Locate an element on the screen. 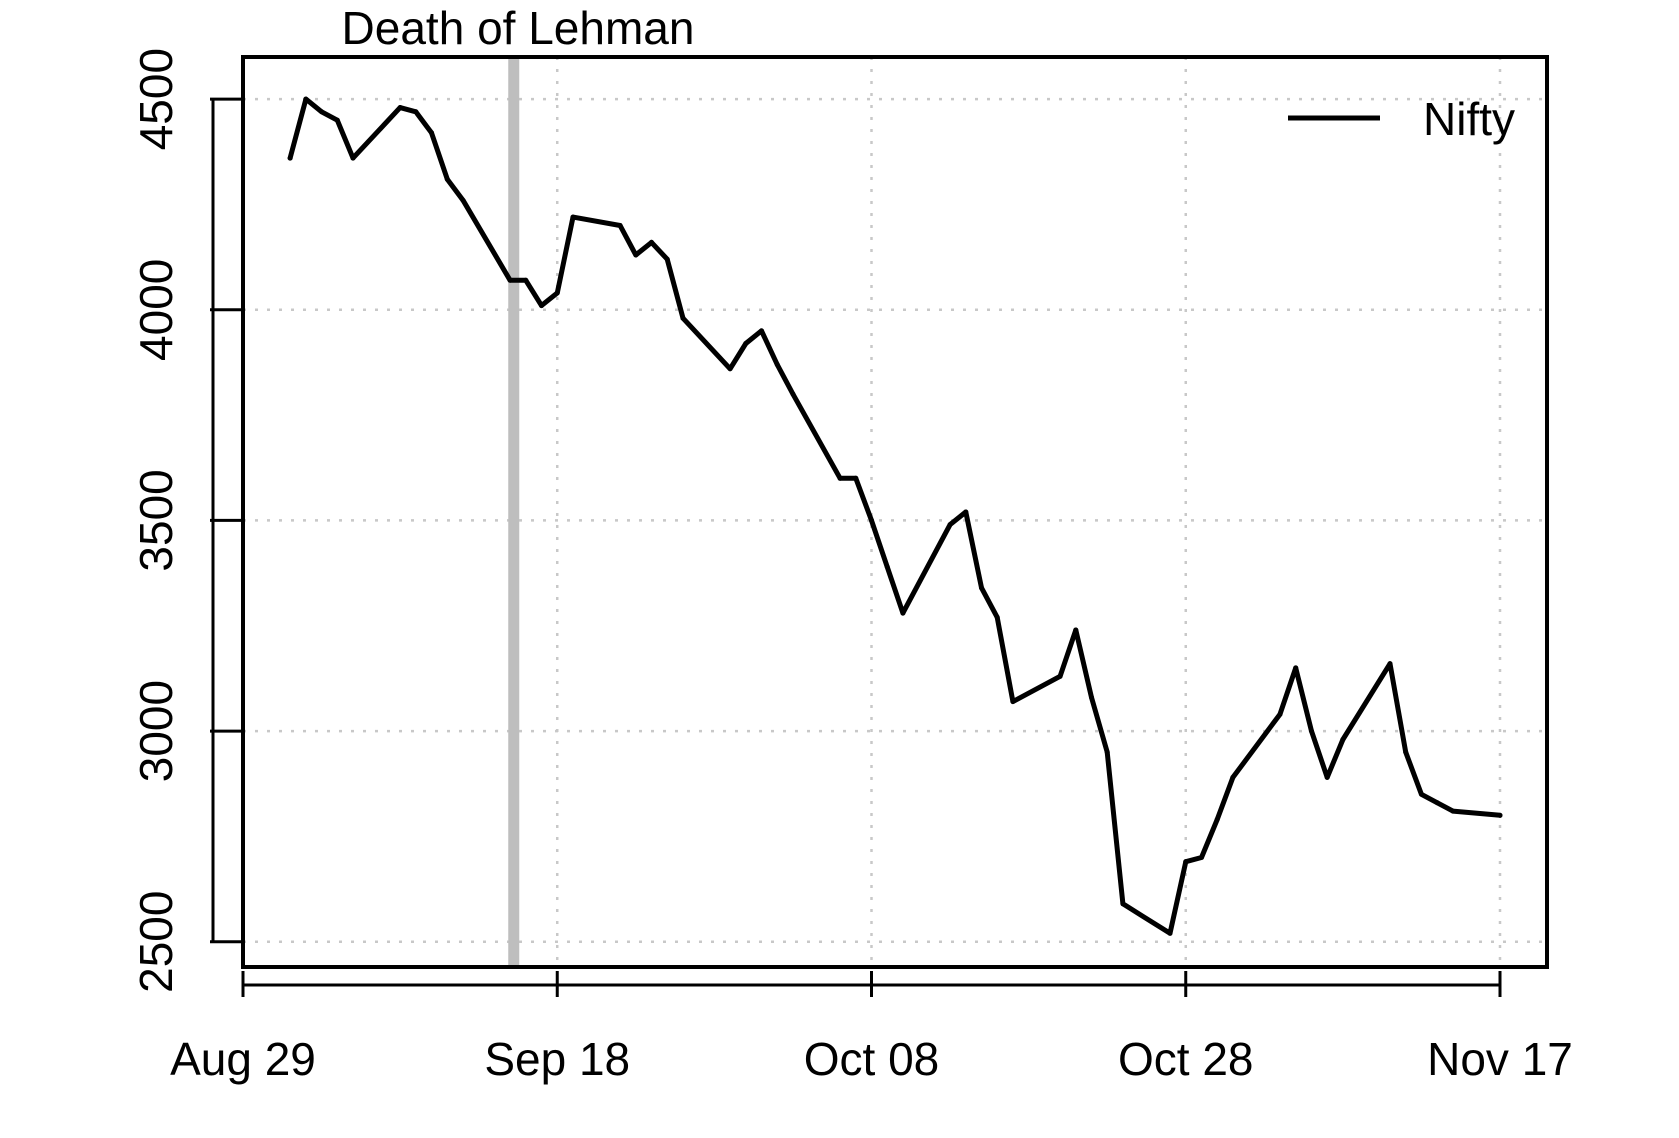 The width and height of the screenshot is (1679, 1138). y-tick-label-2: 3500 is located at coordinates (156, 520).